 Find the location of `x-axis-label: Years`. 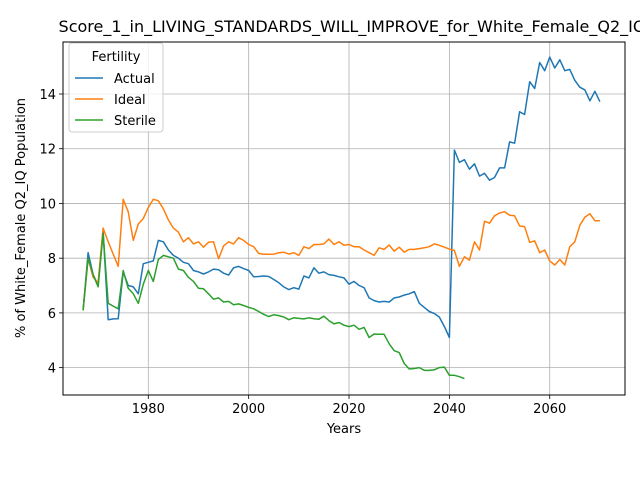

x-axis-label: Years is located at coordinates (344, 429).